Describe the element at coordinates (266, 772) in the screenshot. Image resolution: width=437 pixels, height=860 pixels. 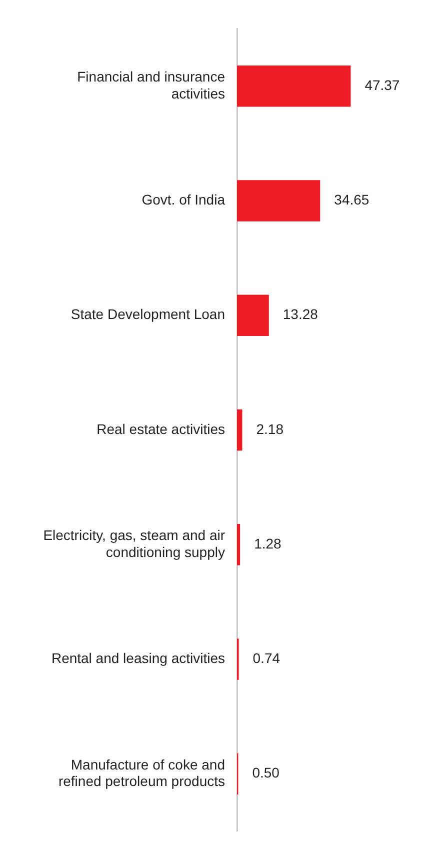
I see `data-label: 0.50` at that location.